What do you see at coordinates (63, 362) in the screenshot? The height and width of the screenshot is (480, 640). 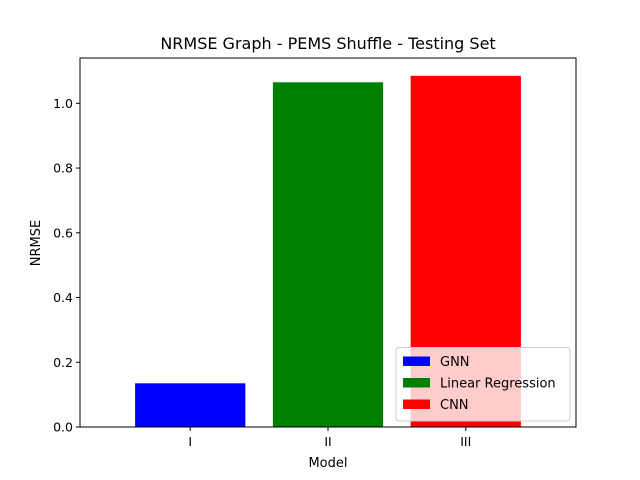 I see `y-tick-label: 0.2` at bounding box center [63, 362].